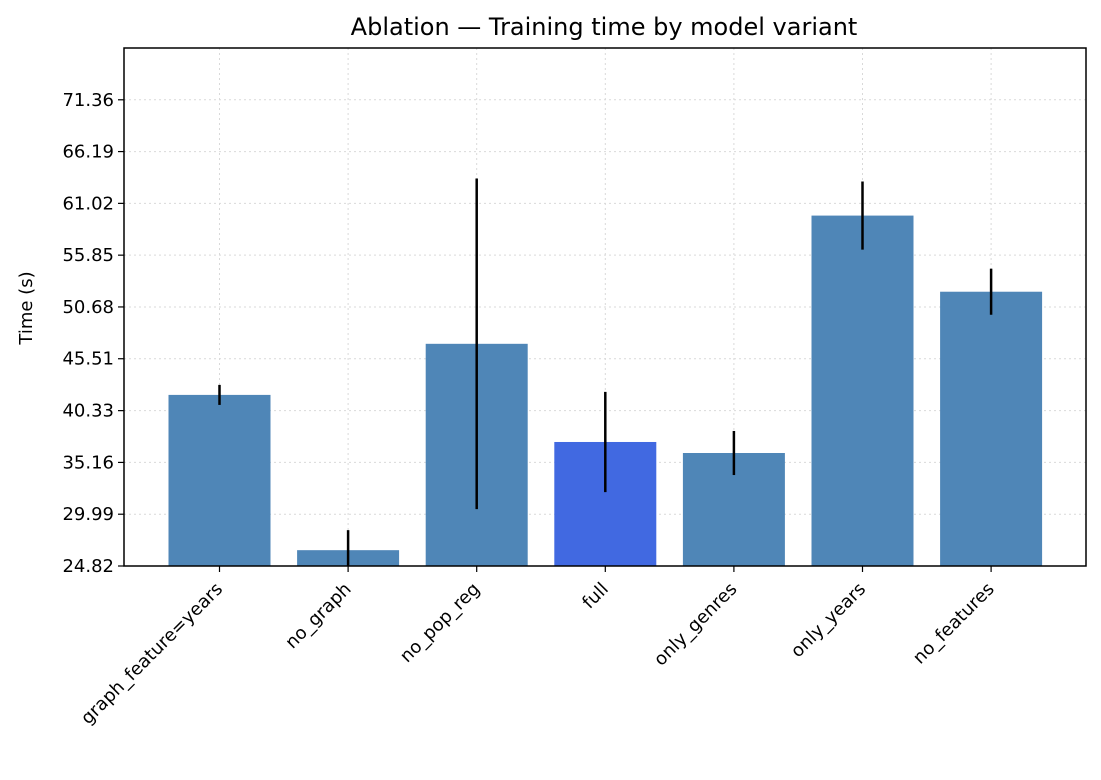 The height and width of the screenshot is (780, 1101). Describe the element at coordinates (954, 624) in the screenshot. I see `x-tick-label: no_features` at that location.